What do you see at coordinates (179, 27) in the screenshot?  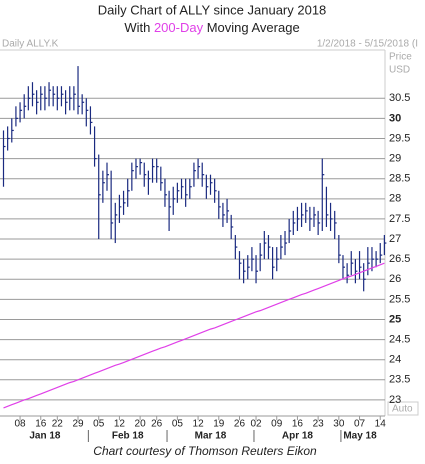 I see `subtitle-highlight: 200-Day` at bounding box center [179, 27].